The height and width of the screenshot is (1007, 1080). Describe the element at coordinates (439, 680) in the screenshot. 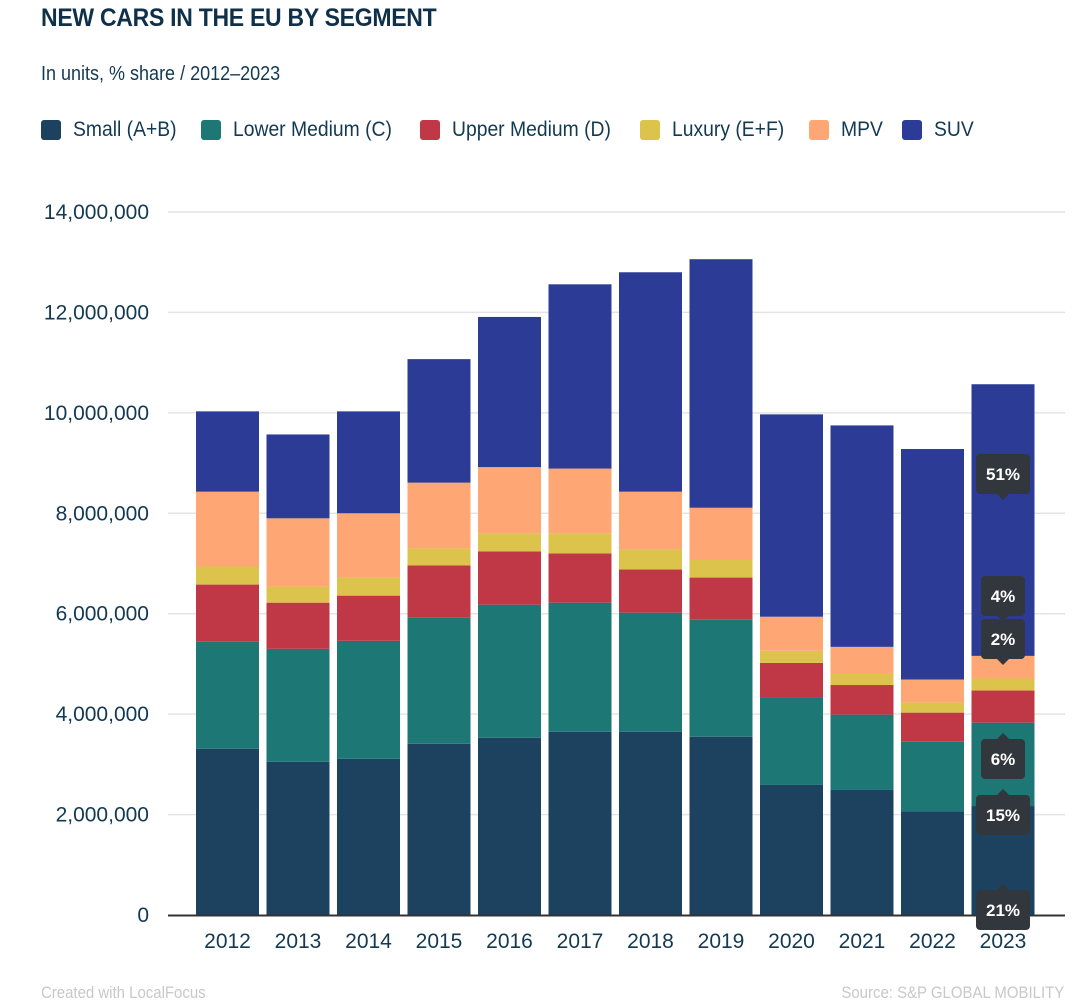

I see `bar-segment-lower-medium-c-2015` at that location.